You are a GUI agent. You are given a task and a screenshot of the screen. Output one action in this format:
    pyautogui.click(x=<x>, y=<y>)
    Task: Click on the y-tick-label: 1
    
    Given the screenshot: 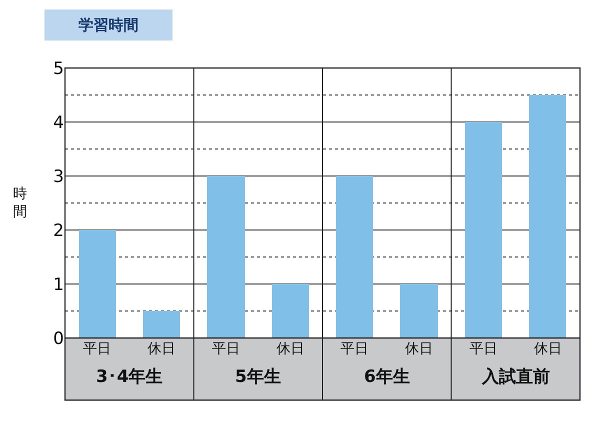 What is the action you would take?
    pyautogui.click(x=58, y=284)
    